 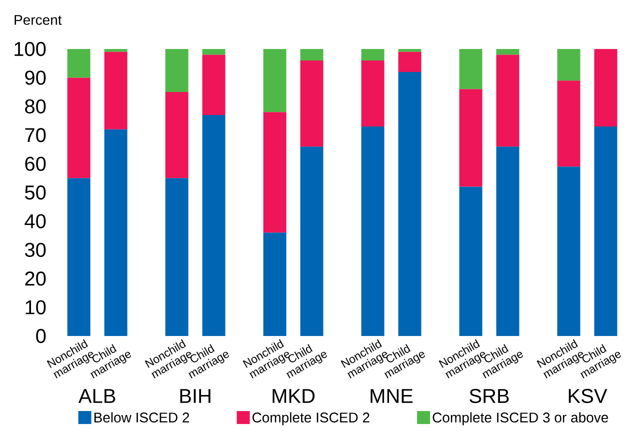 What do you see at coordinates (35, 279) in the screenshot?
I see `y-tick-label: 20` at bounding box center [35, 279].